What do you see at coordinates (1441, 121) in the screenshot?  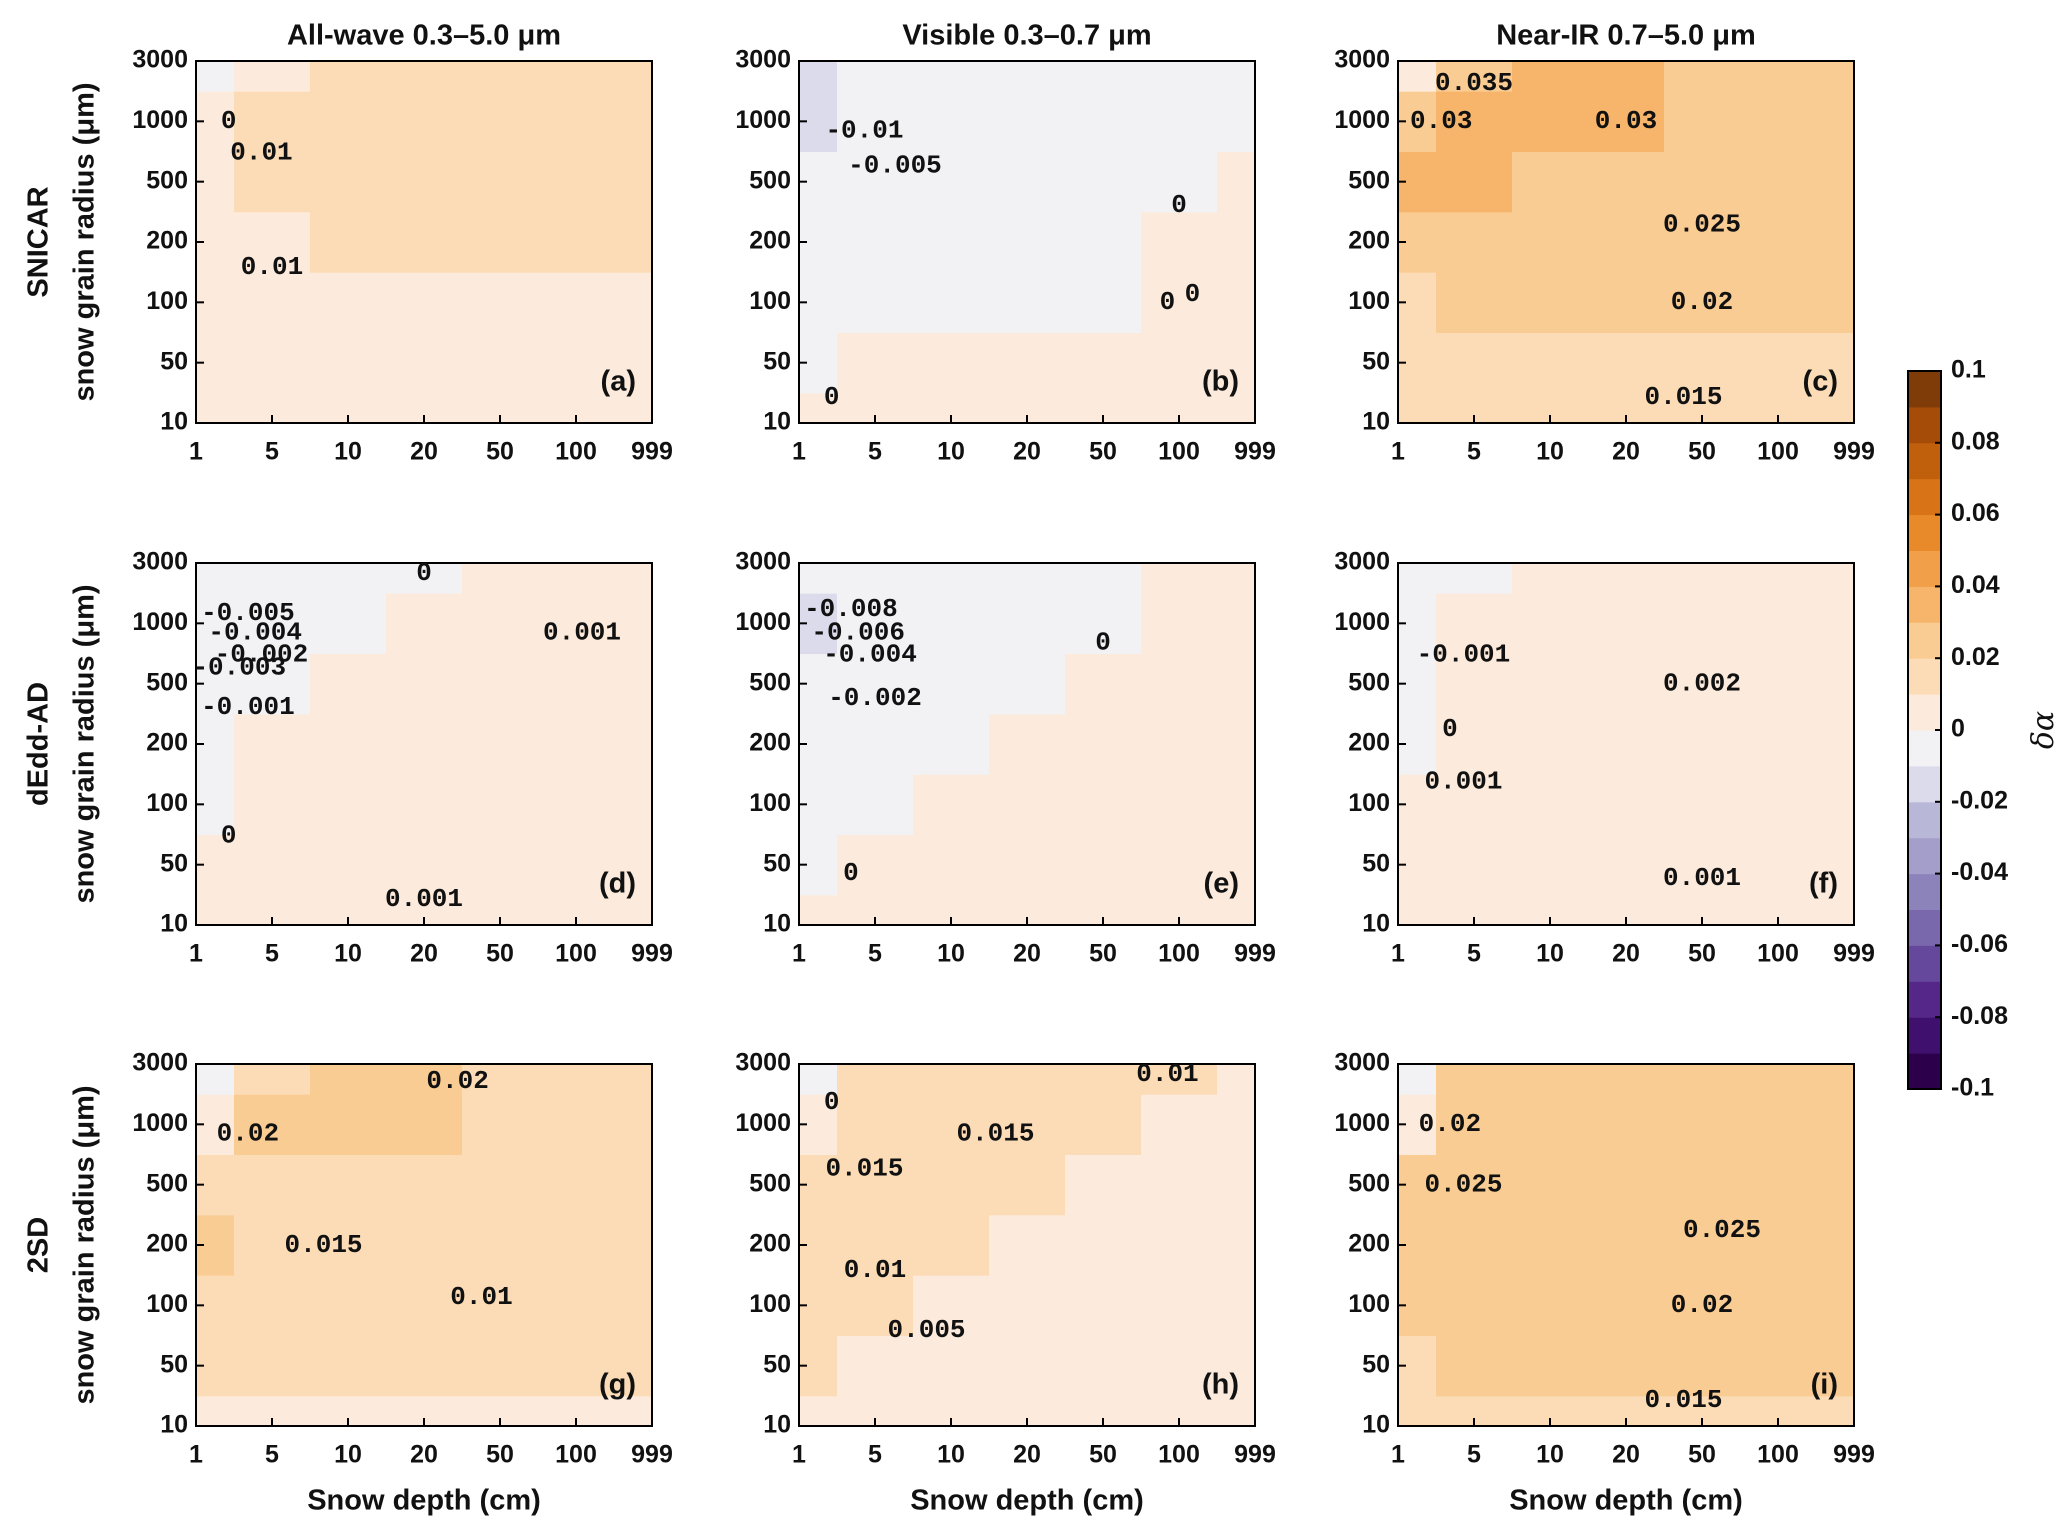 I see `contour-label: 0.03` at bounding box center [1441, 121].